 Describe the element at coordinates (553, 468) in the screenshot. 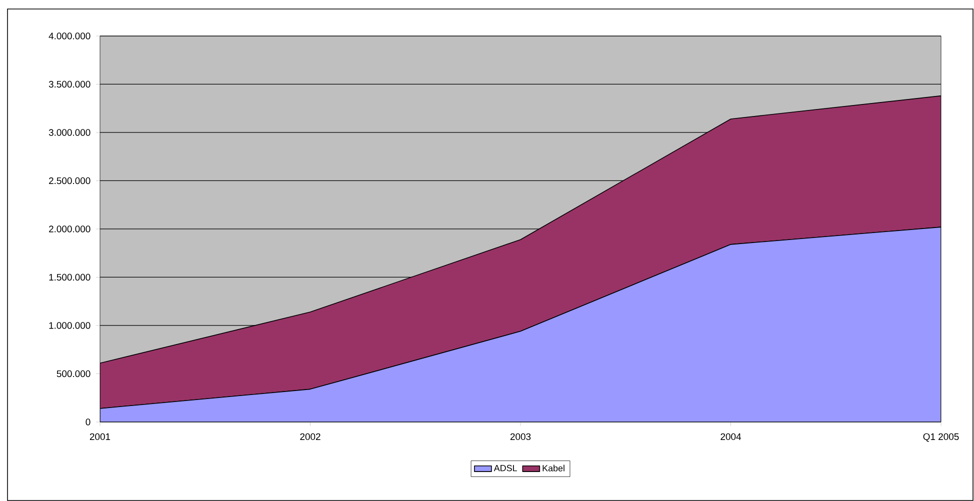

I see `legend-label: Kabel` at that location.